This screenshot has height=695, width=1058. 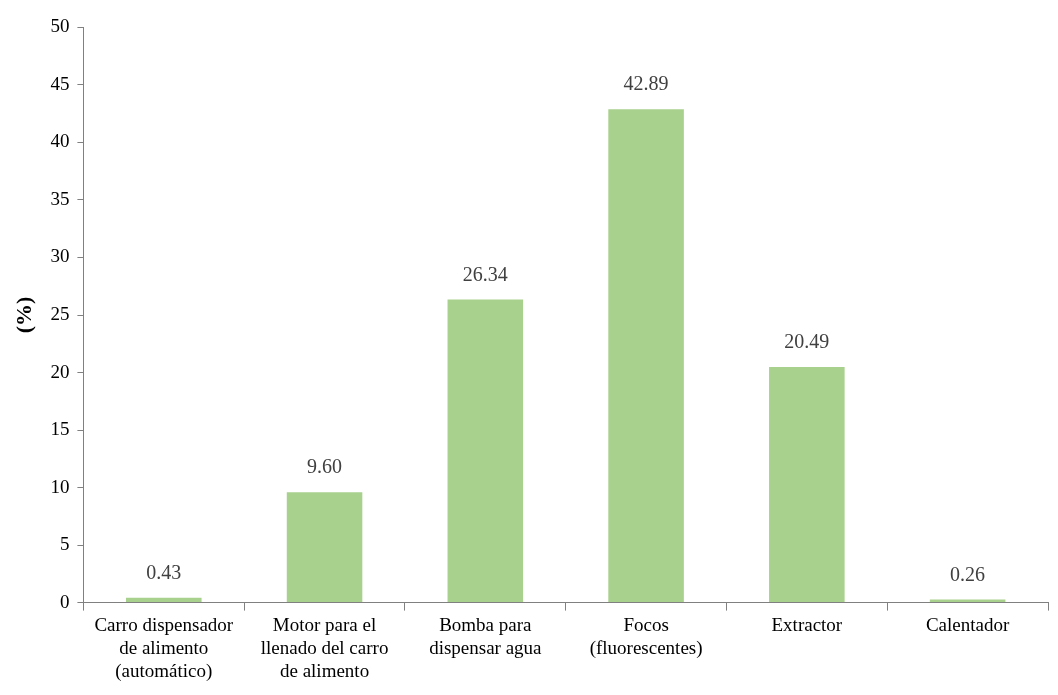 I want to click on y-tick-label: 0, so click(x=64, y=601).